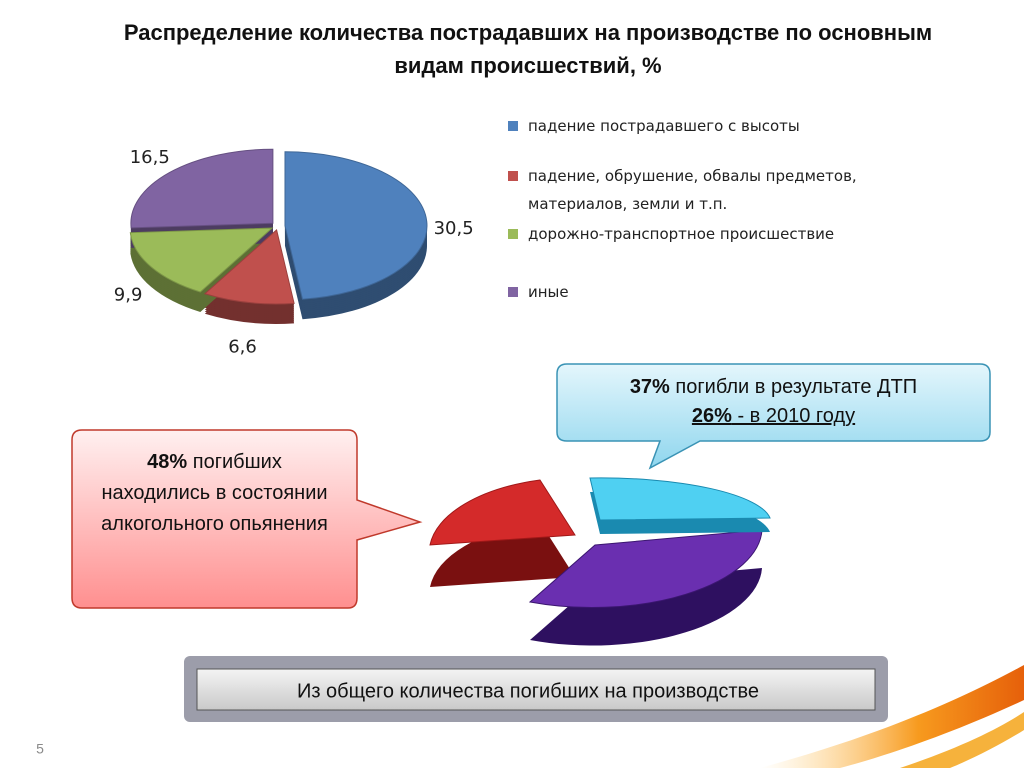  Describe the element at coordinates (681, 234) in the screenshot. I see `legend-label: дорожно-транспортное происшествие` at that location.